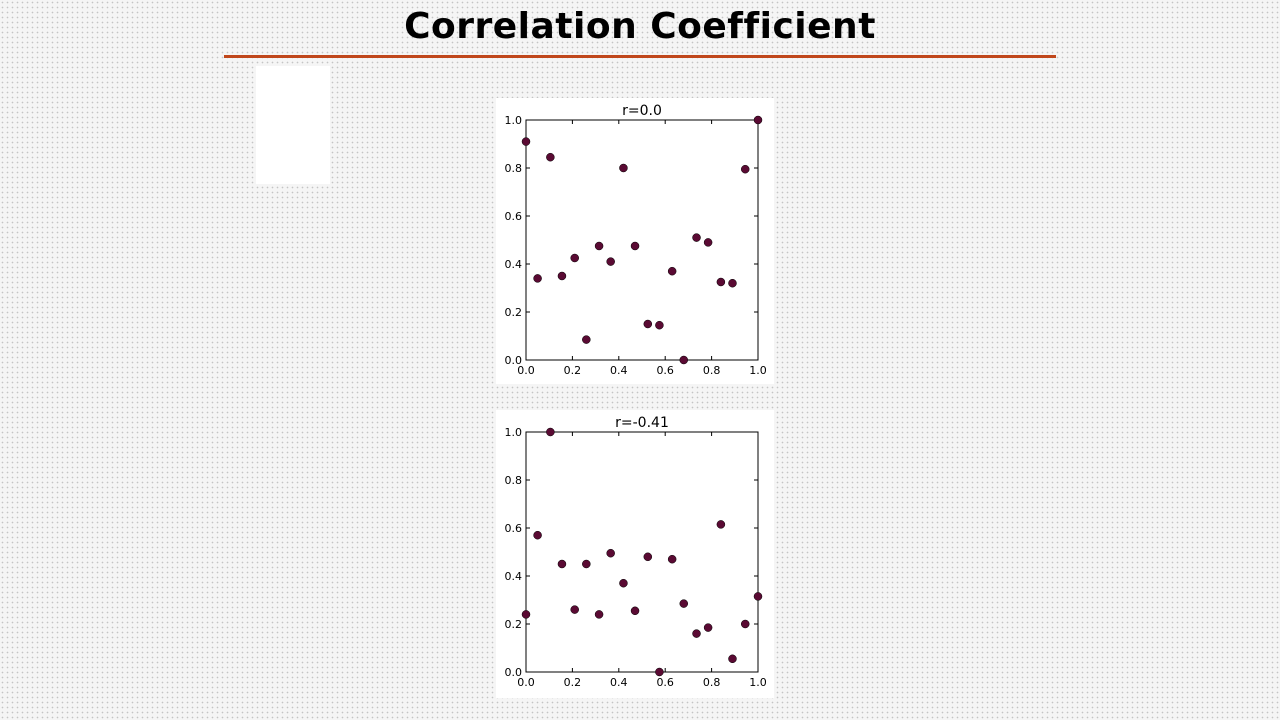  Describe the element at coordinates (642, 423) in the screenshot. I see `plot-title: r=-0.41` at that location.